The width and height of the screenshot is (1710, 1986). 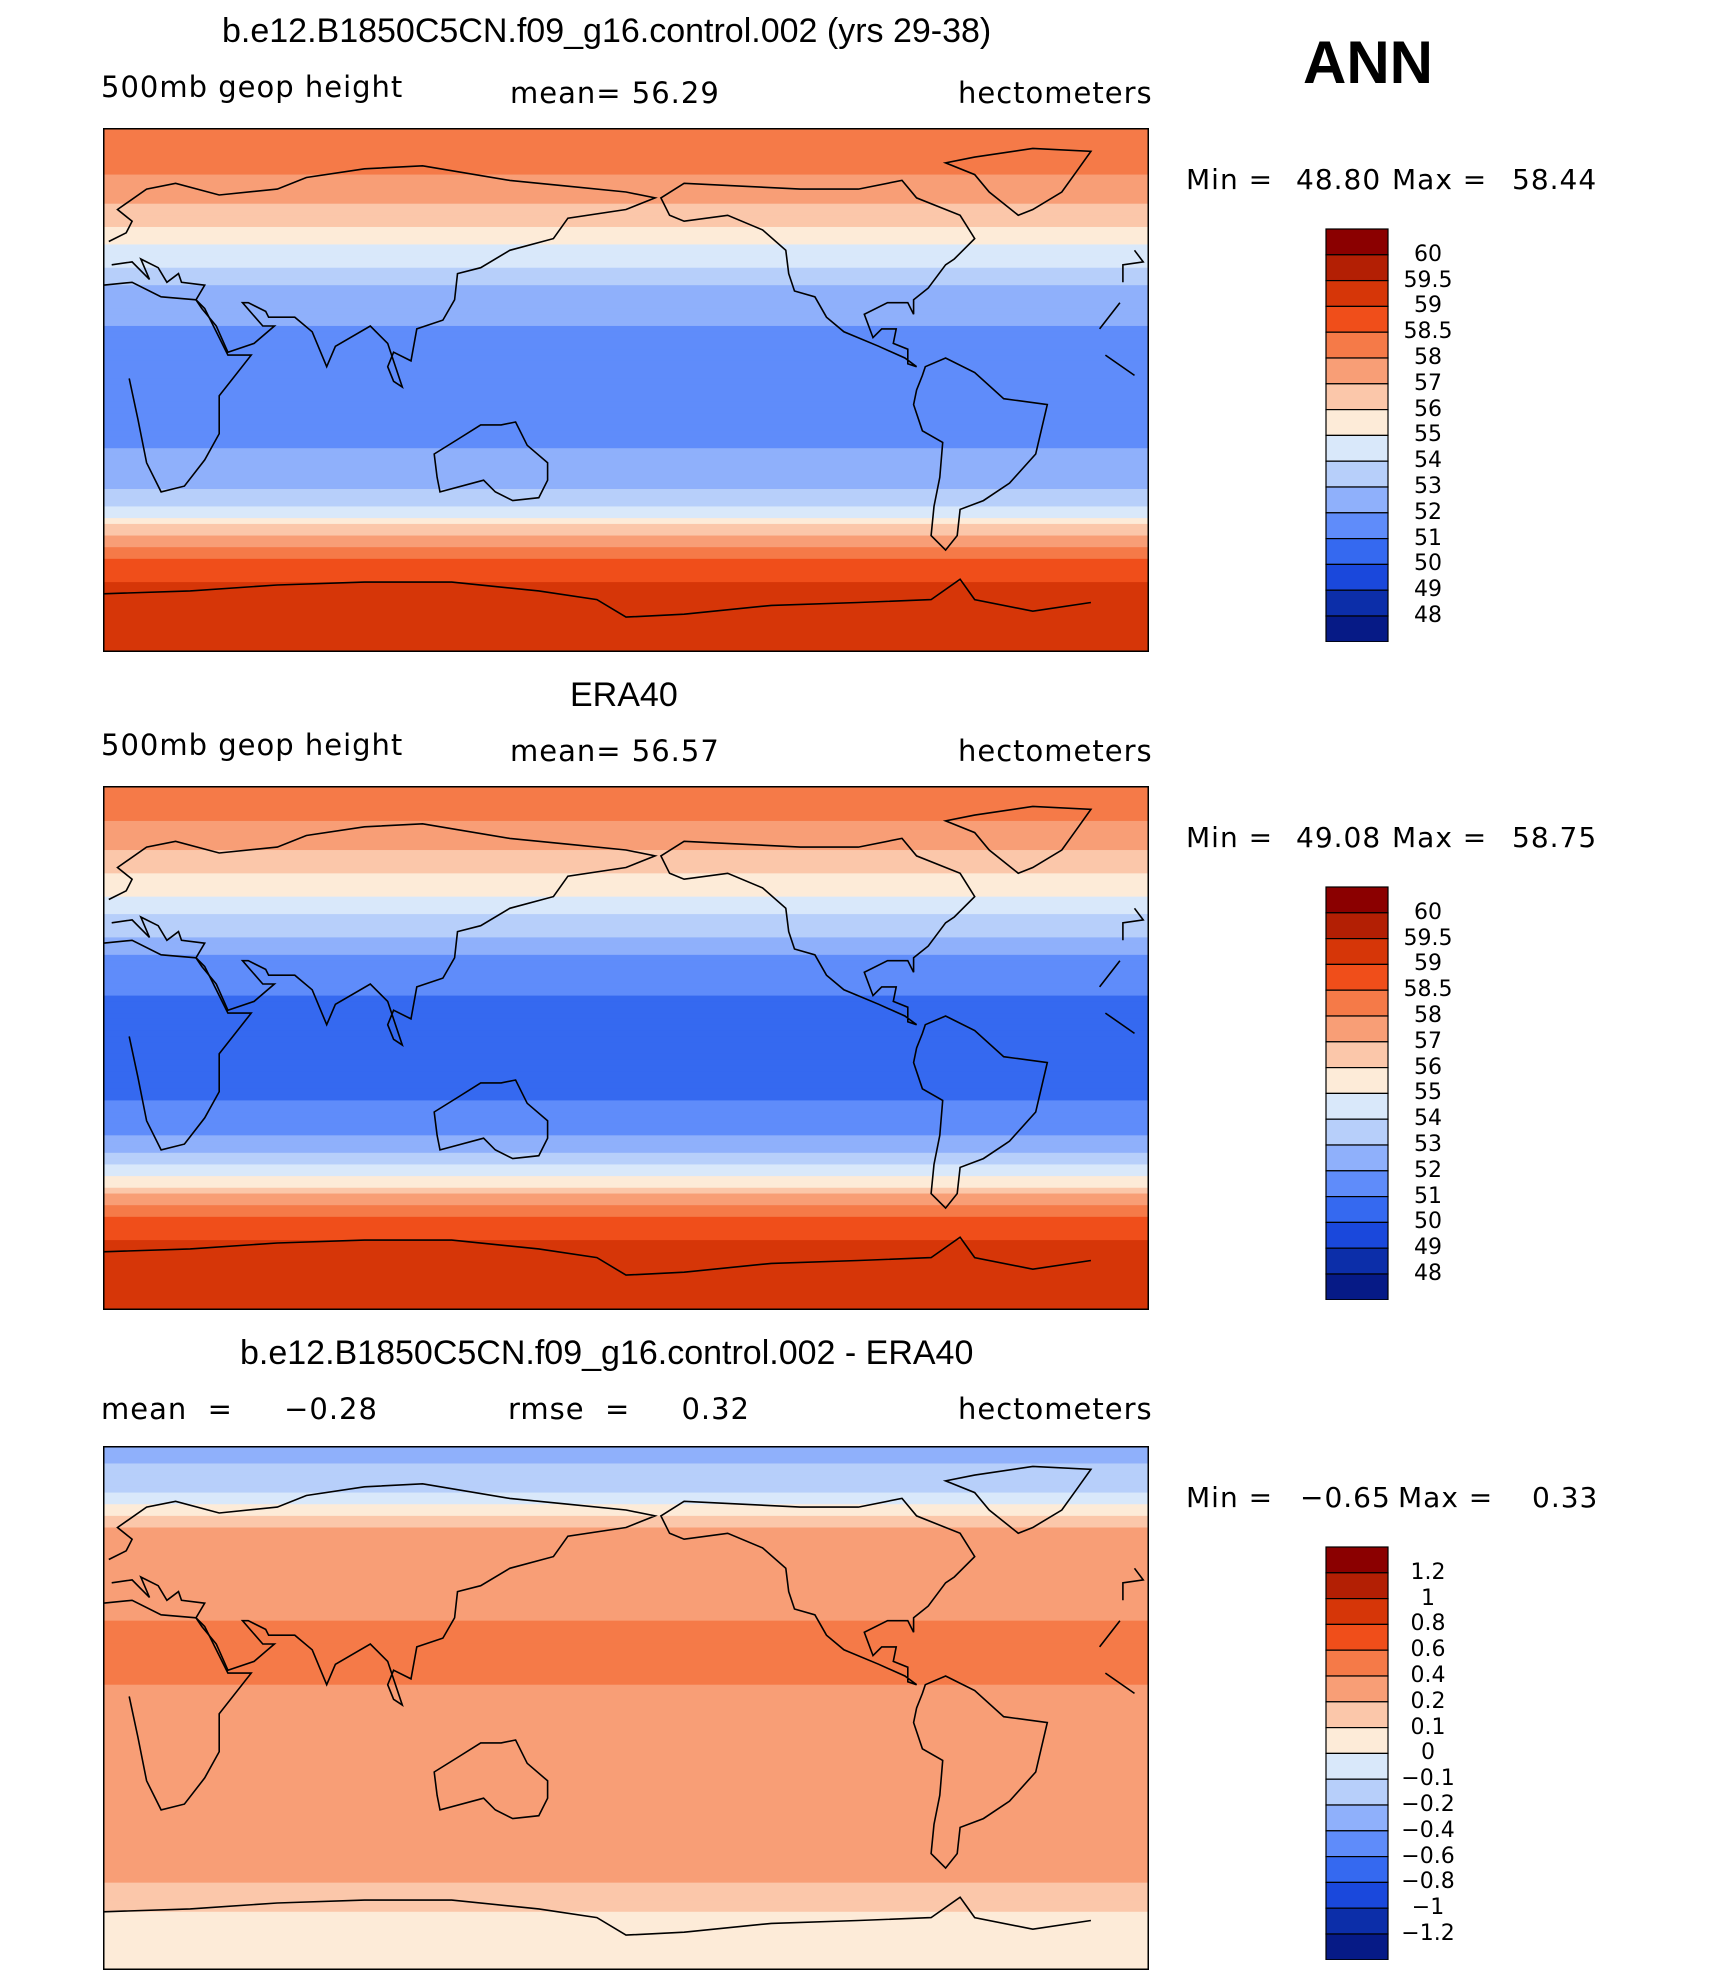 What do you see at coordinates (1055, 93) in the screenshot?
I see `panel1-units-label: hectometers` at bounding box center [1055, 93].